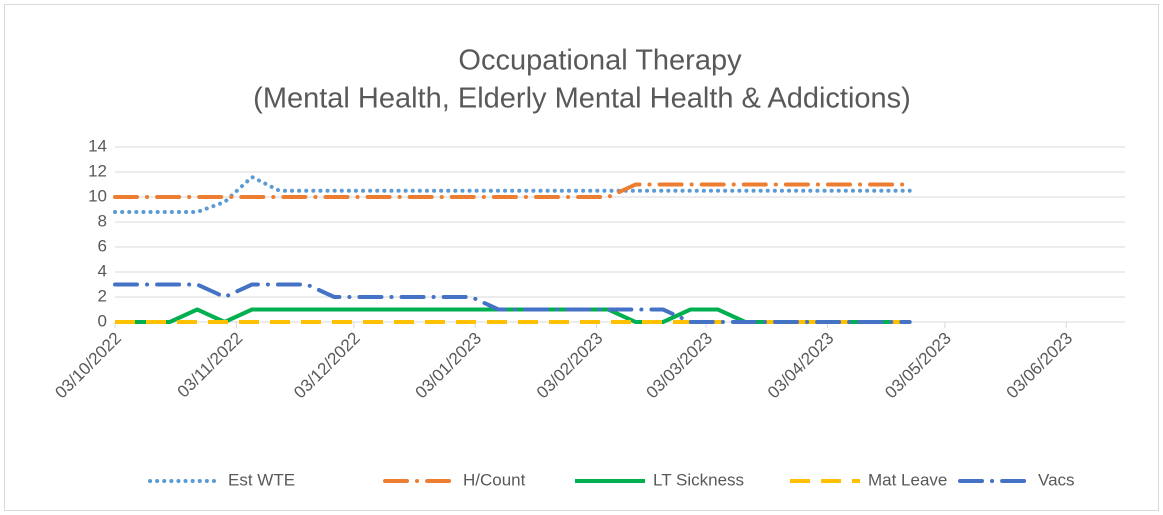 The image size is (1163, 515). Describe the element at coordinates (102, 245) in the screenshot. I see `y-tick-label: 6` at that location.